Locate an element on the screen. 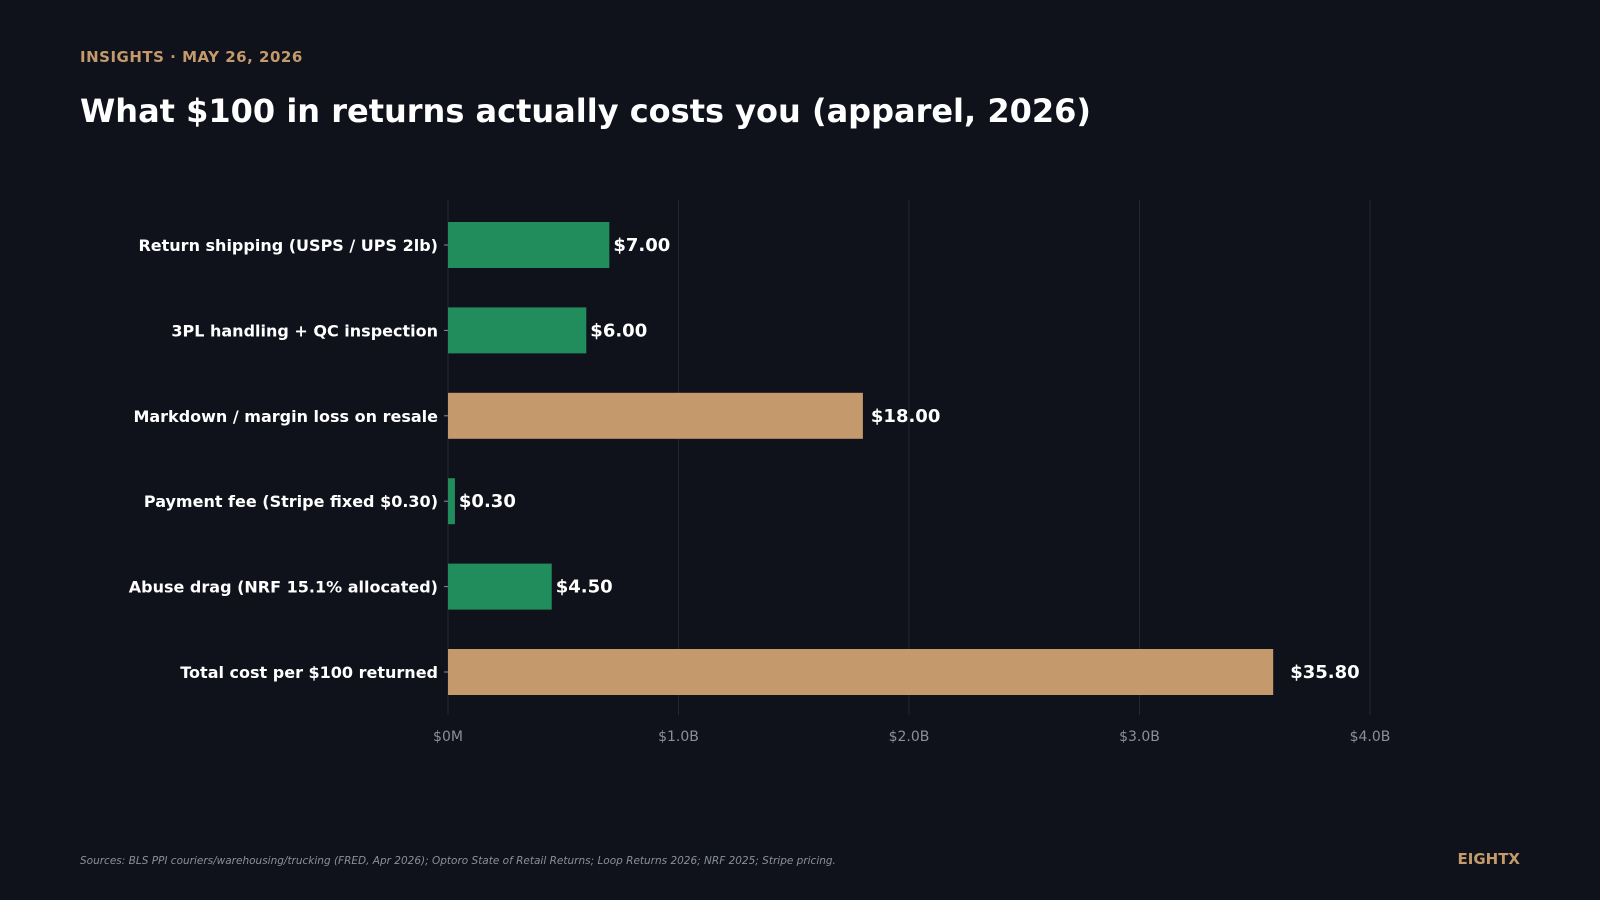 The image size is (1600, 900). category-label: Total cost per $100 returned is located at coordinates (309, 672).